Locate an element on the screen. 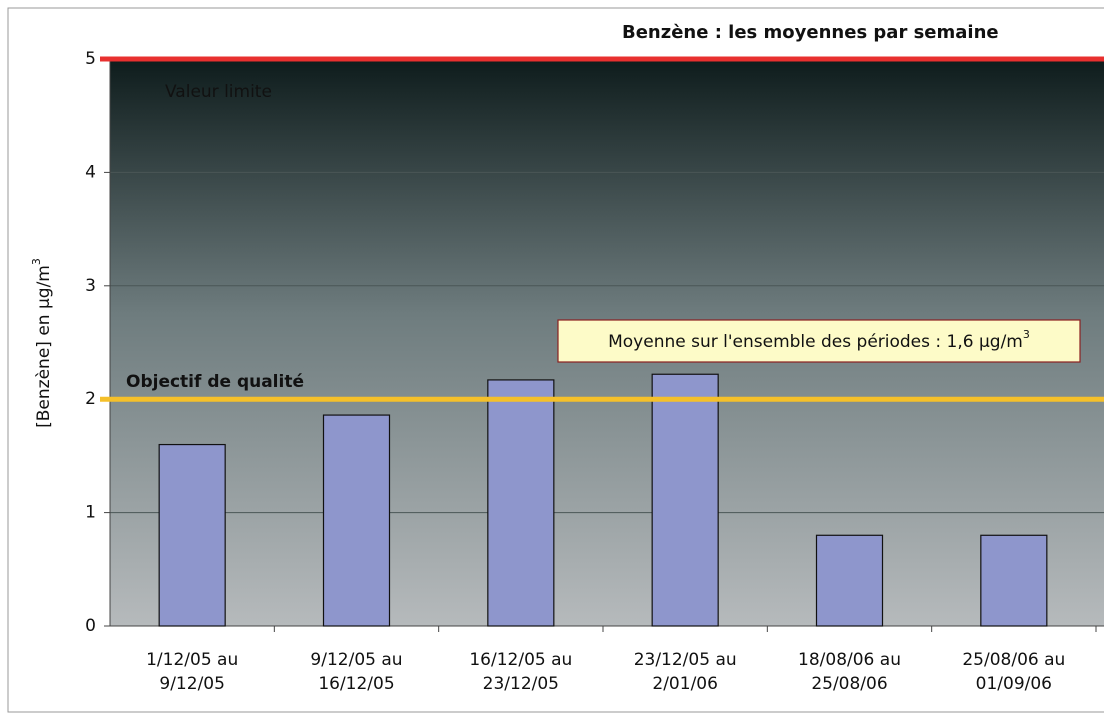 The image size is (1104, 720). y-tick-label: 1 is located at coordinates (90, 513).